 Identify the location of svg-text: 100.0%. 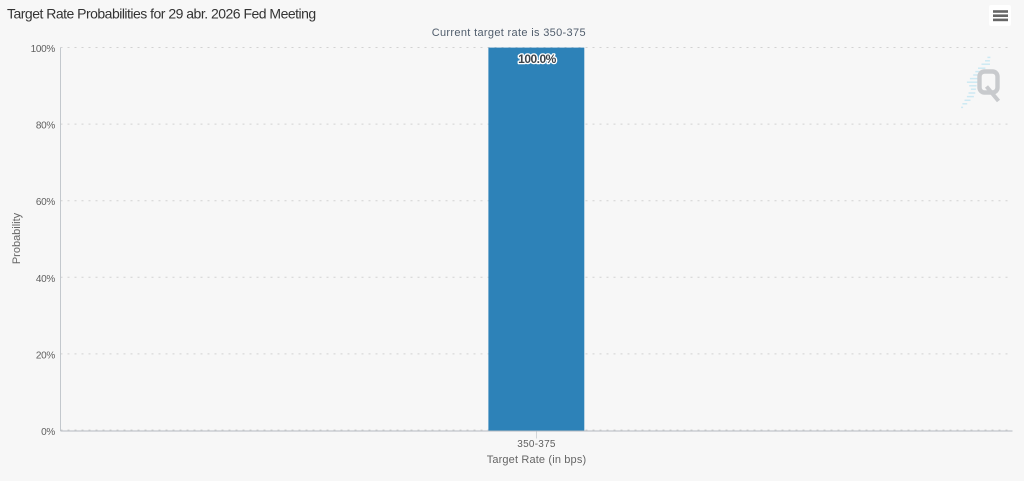
(537, 59).